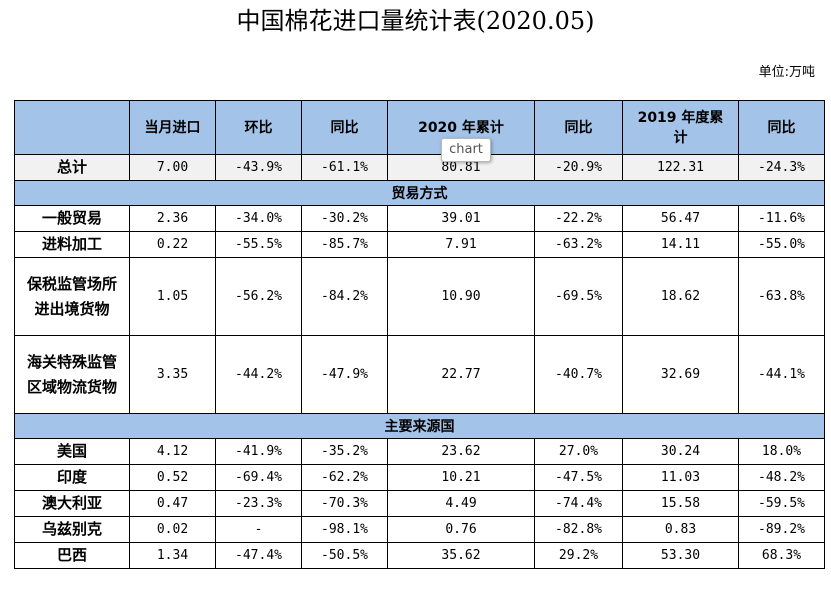  What do you see at coordinates (172, 555) in the screenshot?
I see `cell: 1.34` at bounding box center [172, 555].